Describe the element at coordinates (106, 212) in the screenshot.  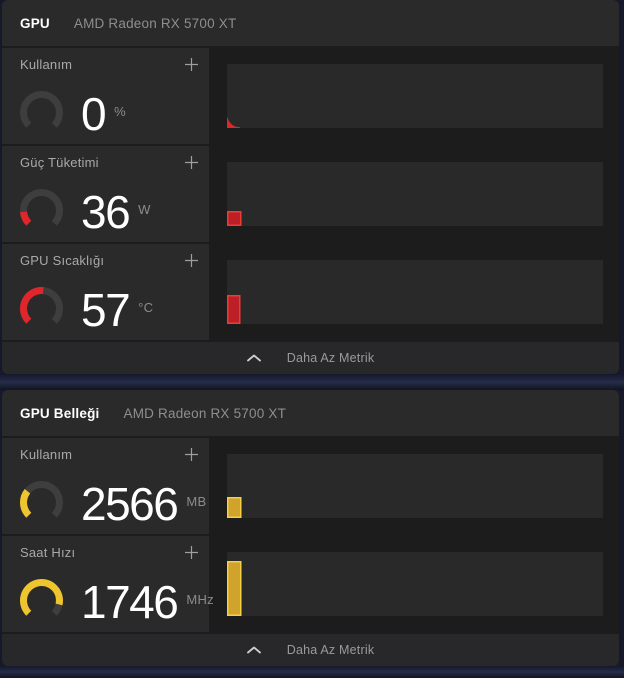
I see `metric-value: 36` at that location.